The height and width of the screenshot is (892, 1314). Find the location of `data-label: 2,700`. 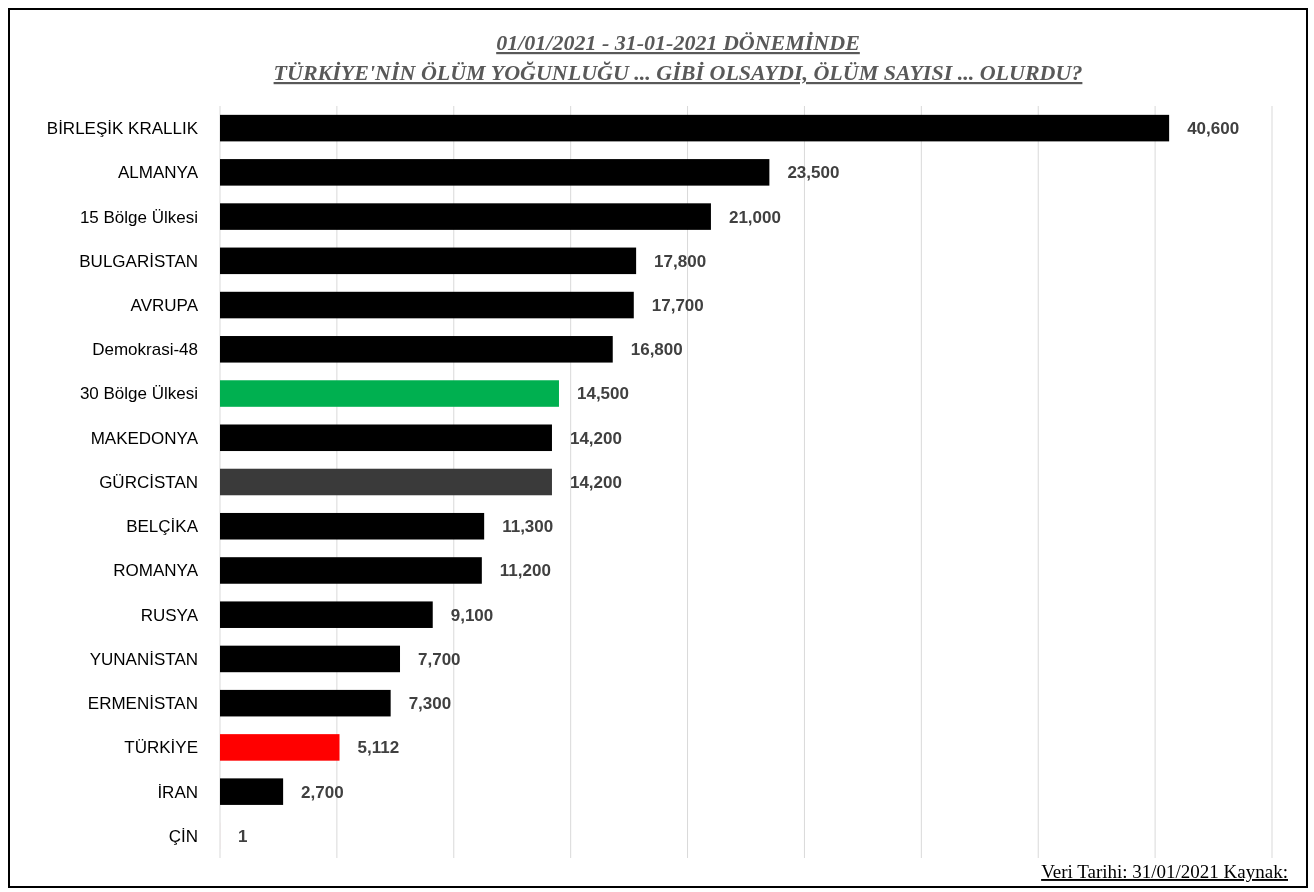

data-label: 2,700 is located at coordinates (322, 792).